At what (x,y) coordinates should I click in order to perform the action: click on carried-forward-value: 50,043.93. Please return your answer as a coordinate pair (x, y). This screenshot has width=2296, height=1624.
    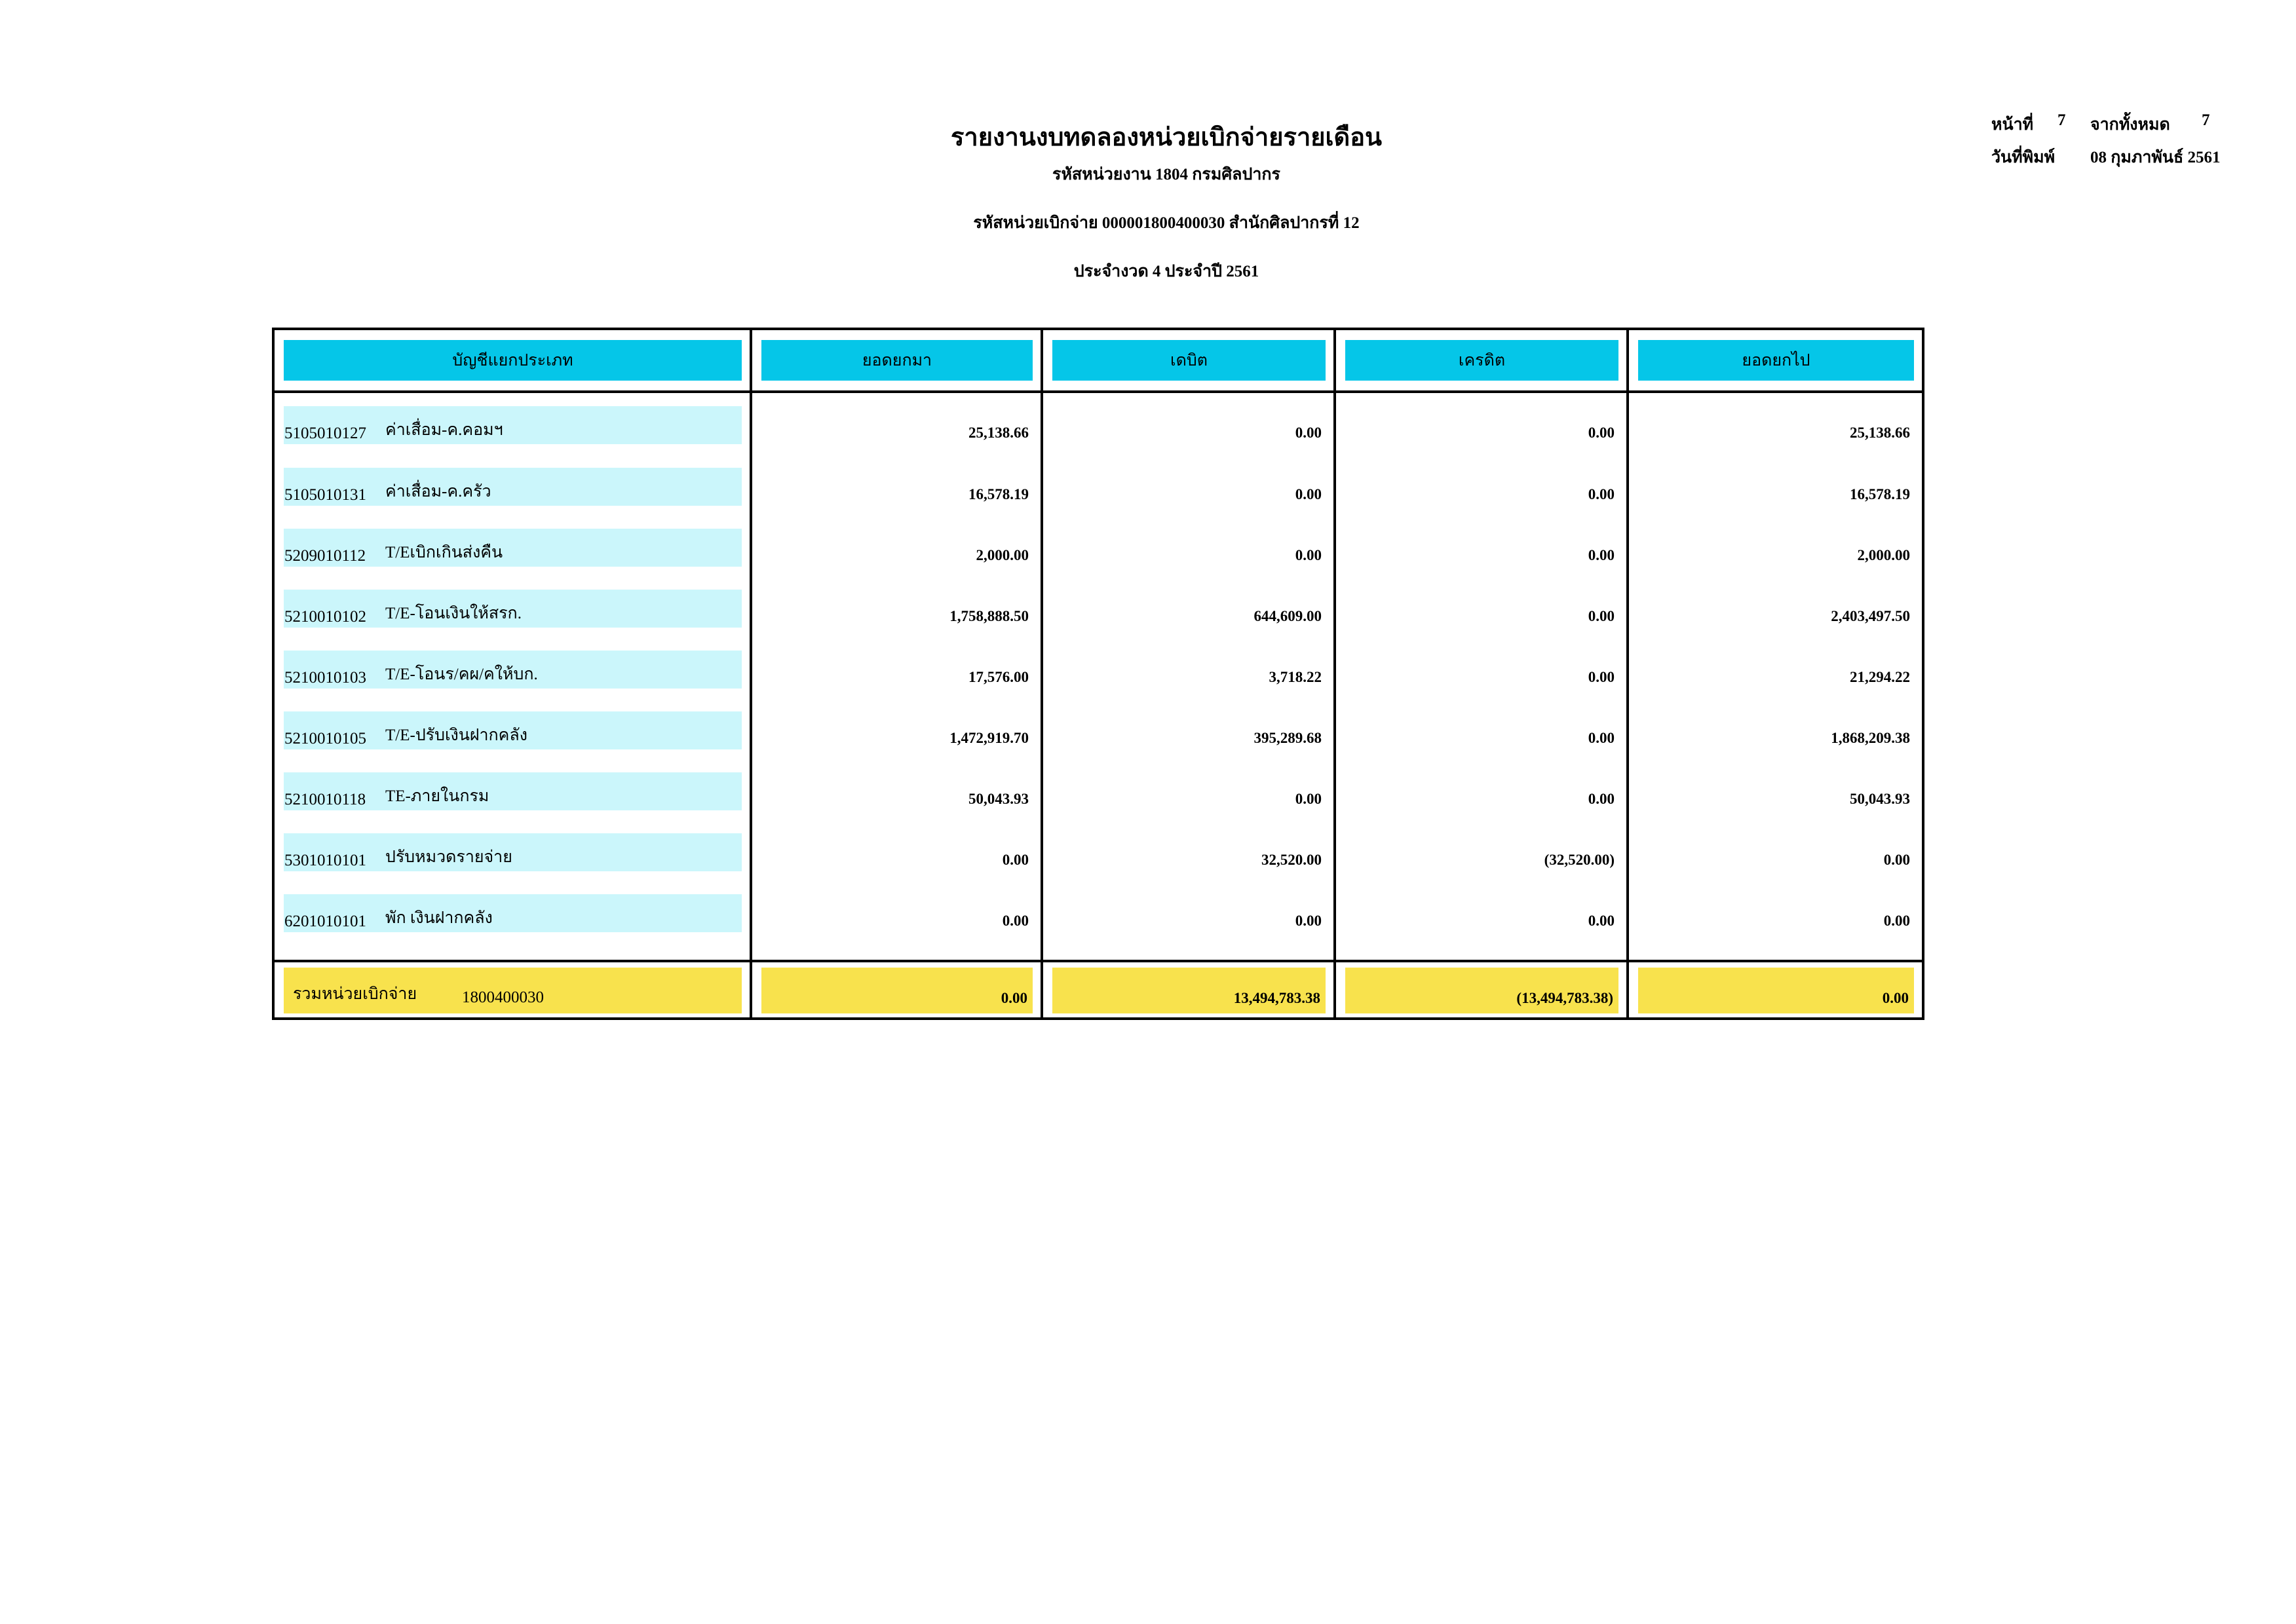
    Looking at the image, I should click on (1880, 799).